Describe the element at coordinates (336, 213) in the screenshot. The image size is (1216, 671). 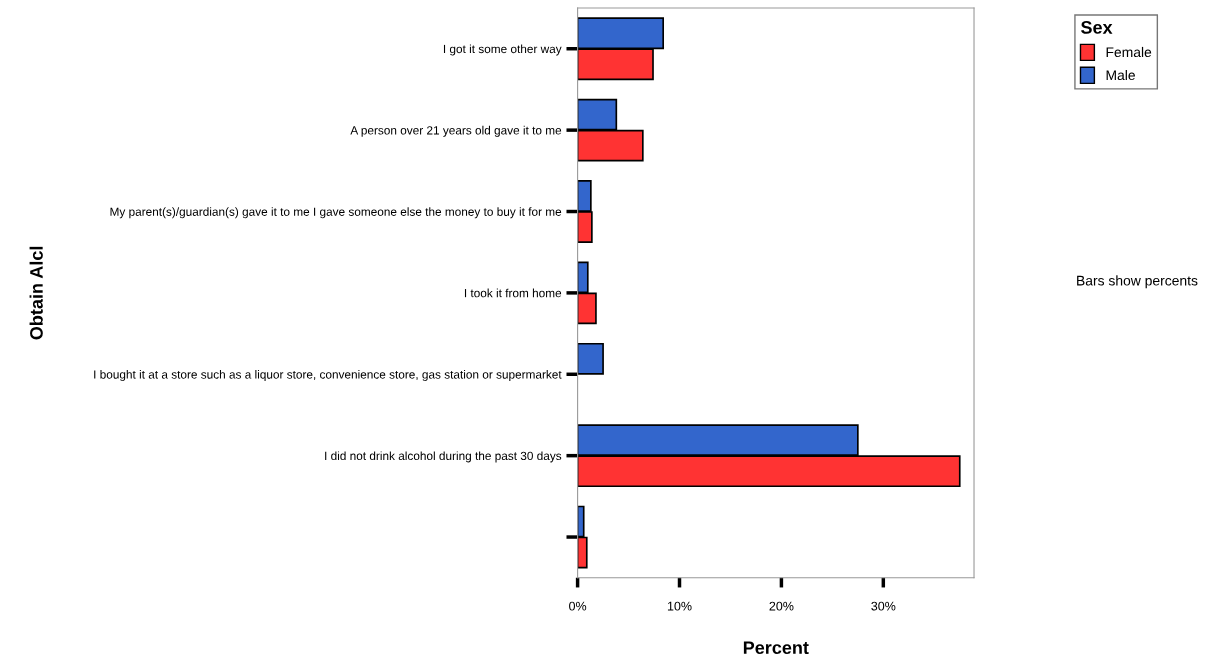
I see `y-tick-label: My parent(s)/guardian(s) gave it to me I gave someone else the money to buy it for me` at that location.